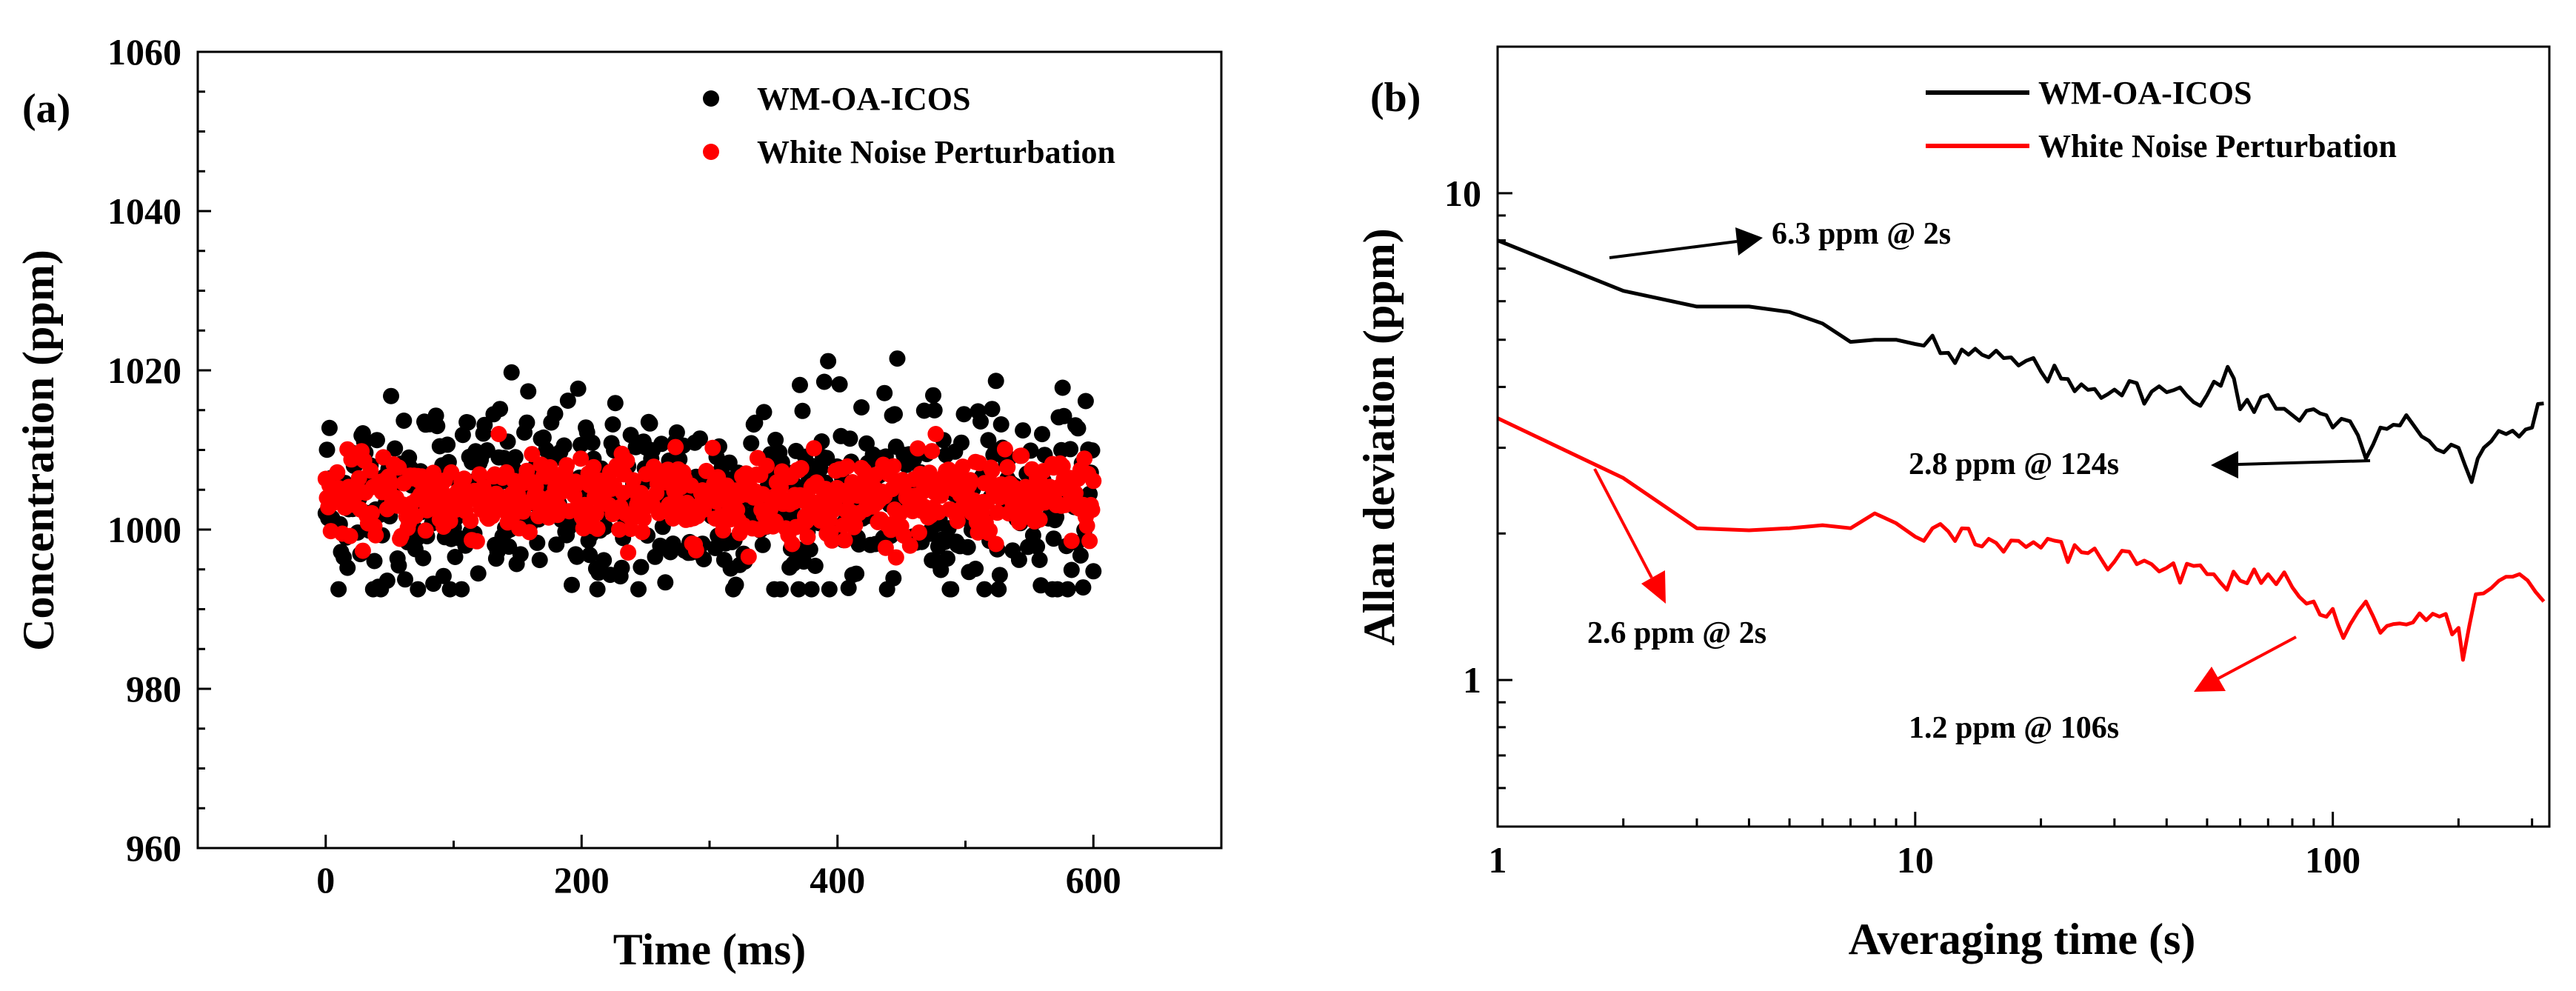 Image resolution: width=2576 pixels, height=991 pixels. I want to click on panel-b-x-tick-labels: 1 10 100, so click(1925, 860).